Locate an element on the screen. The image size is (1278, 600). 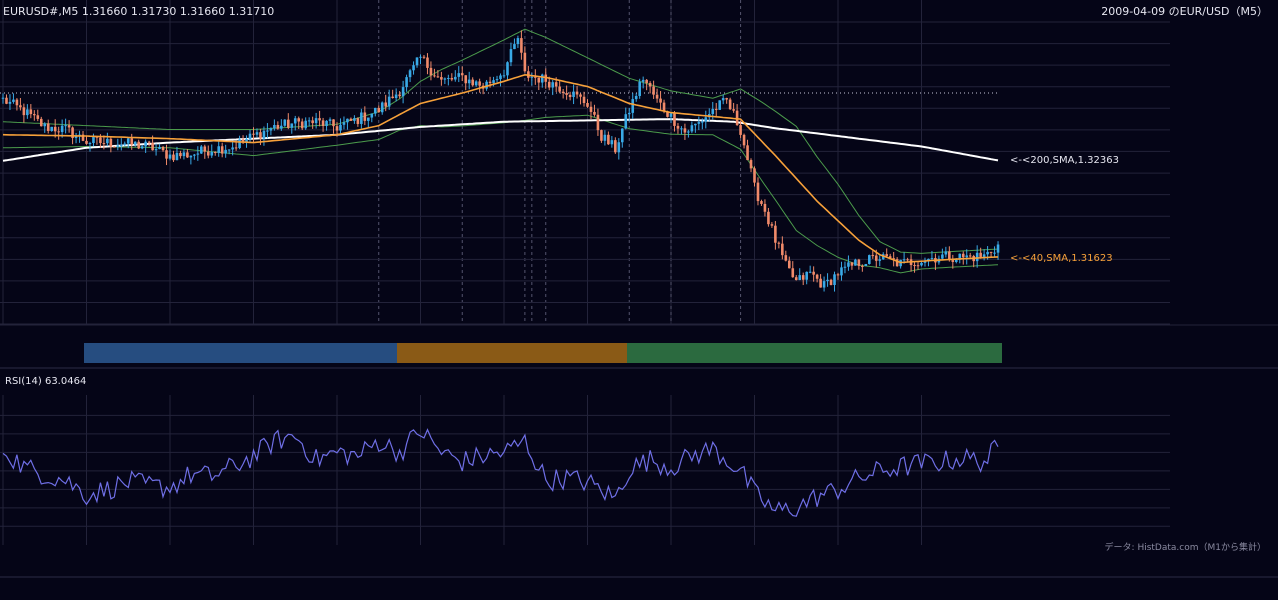
rsi-path is located at coordinates (500, 472).